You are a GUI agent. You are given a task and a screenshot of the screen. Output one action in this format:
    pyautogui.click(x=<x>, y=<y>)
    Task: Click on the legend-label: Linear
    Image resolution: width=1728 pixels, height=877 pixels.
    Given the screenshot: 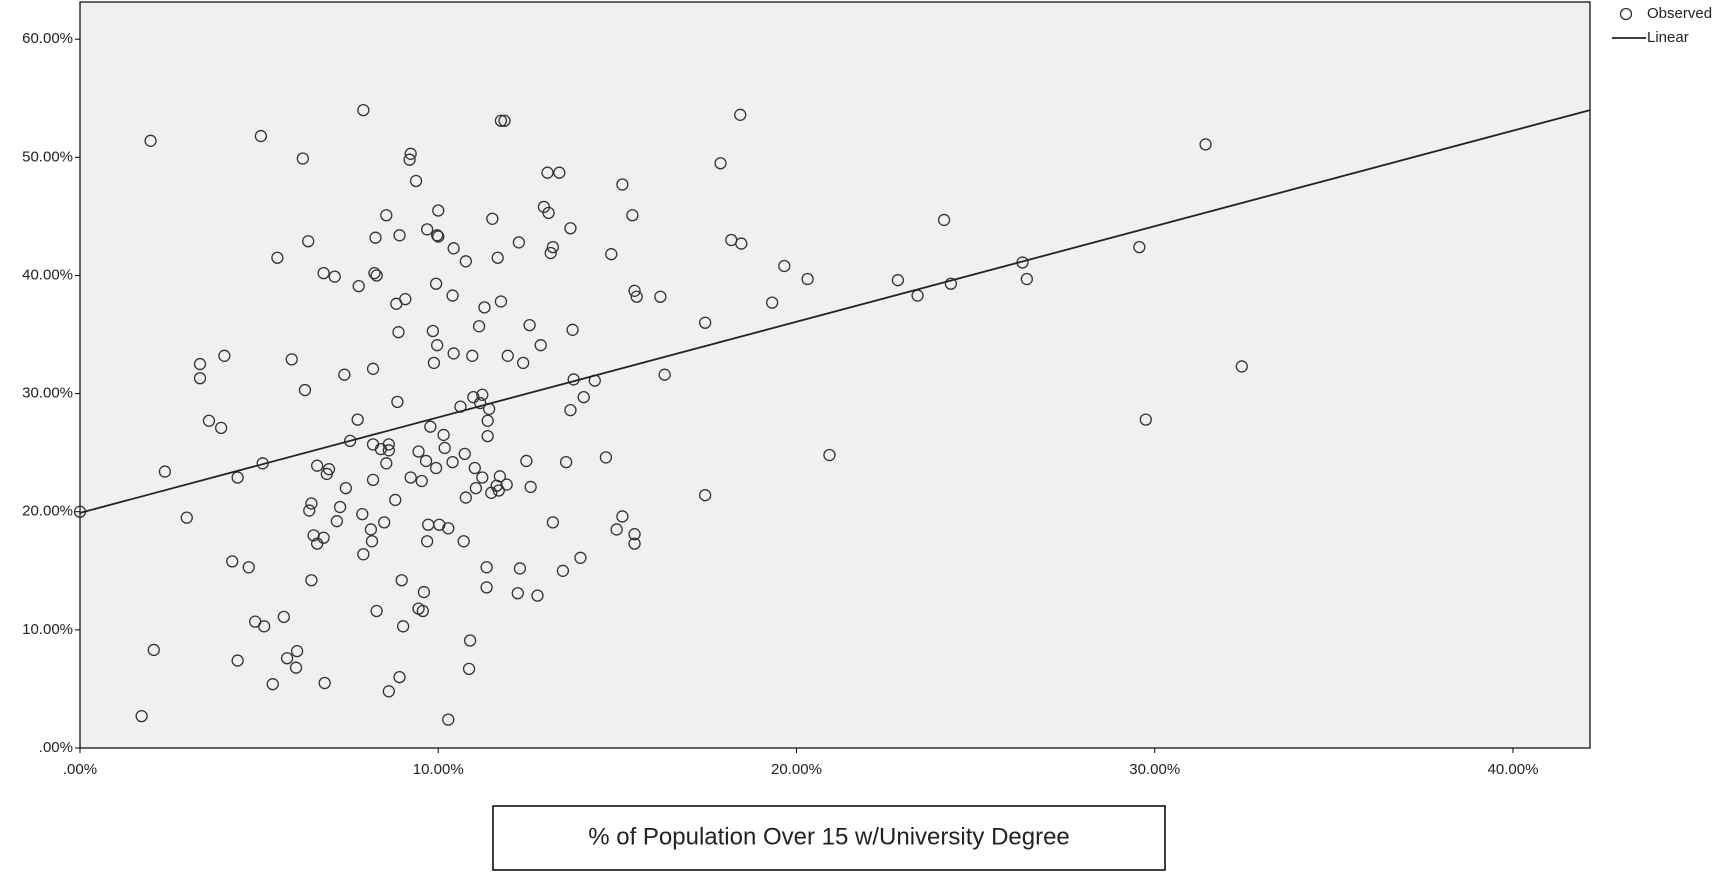 What is the action you would take?
    pyautogui.click(x=1668, y=37)
    